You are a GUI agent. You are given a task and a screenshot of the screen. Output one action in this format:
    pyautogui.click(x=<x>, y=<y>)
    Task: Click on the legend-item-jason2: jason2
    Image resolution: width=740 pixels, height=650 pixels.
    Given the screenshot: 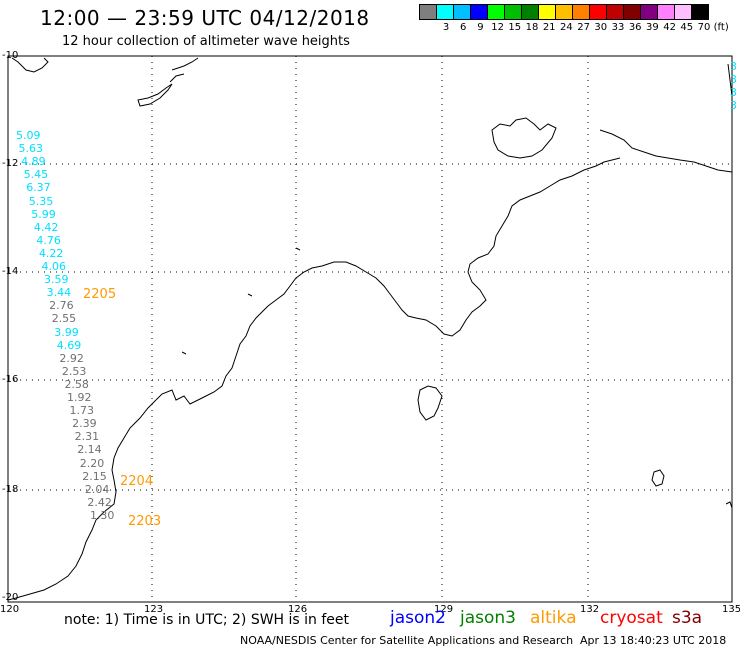 What is the action you would take?
    pyautogui.click(x=418, y=618)
    